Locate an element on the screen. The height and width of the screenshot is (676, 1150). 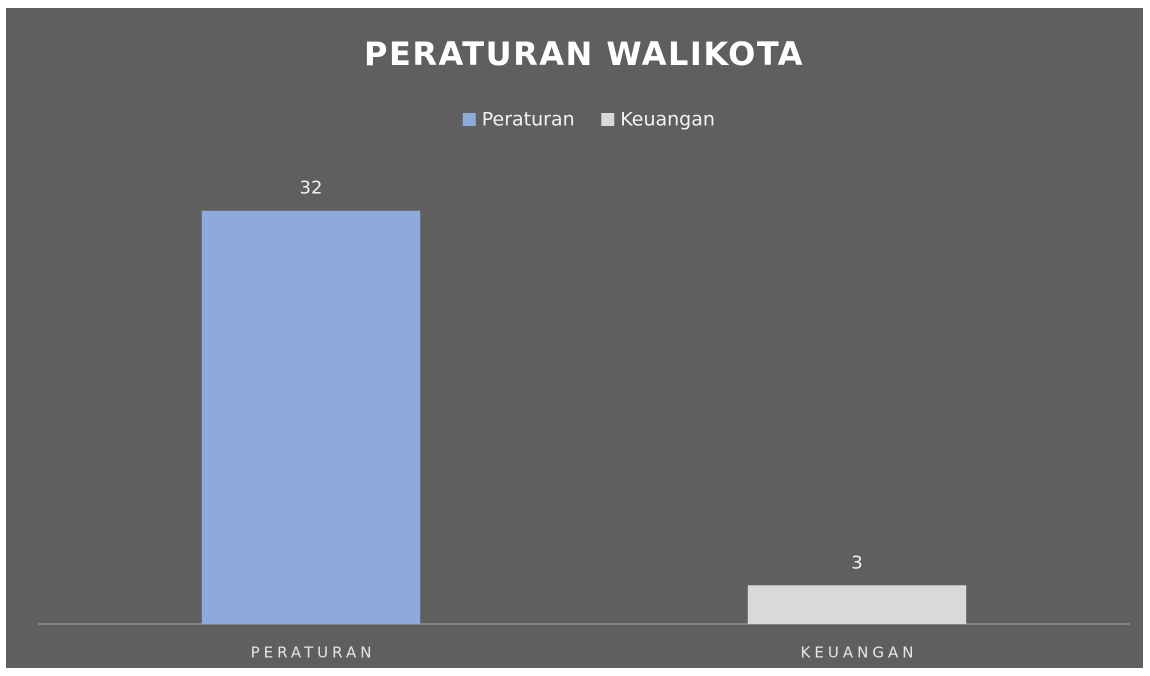
x-tick-label: KEUANGAN is located at coordinates (859, 653).